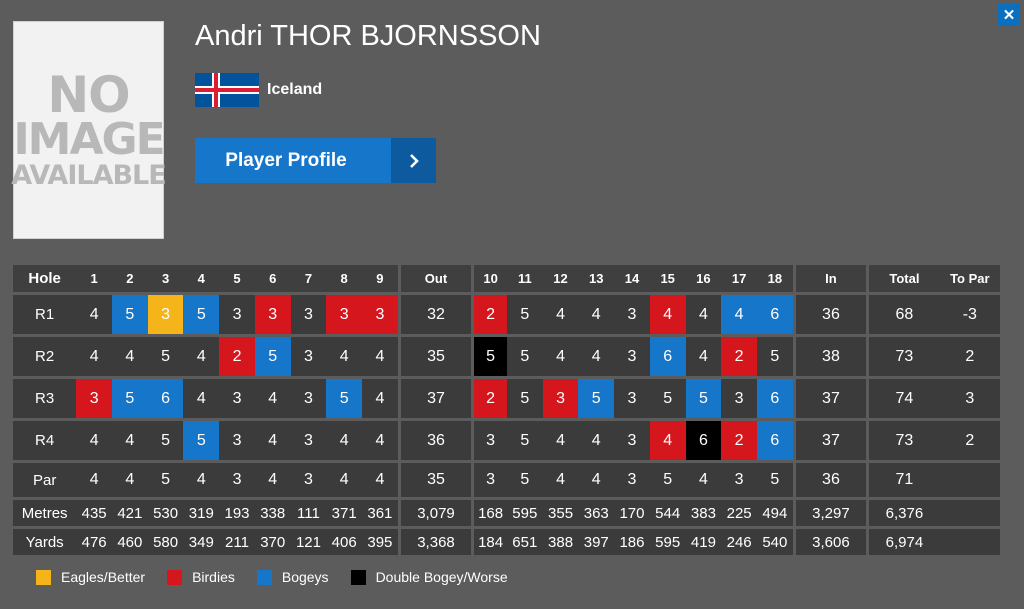 The image size is (1024, 609). Describe the element at coordinates (1009, 15) in the screenshot. I see `close-button: ✕` at that location.